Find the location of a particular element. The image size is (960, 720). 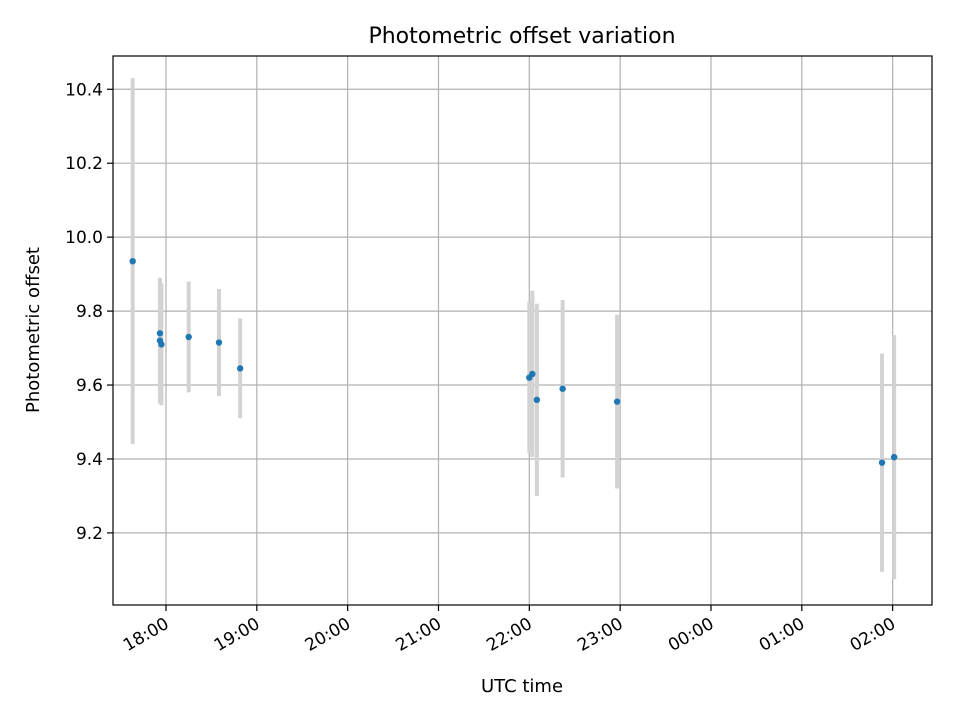

y-tick-label: 9.2 is located at coordinates (89, 534).